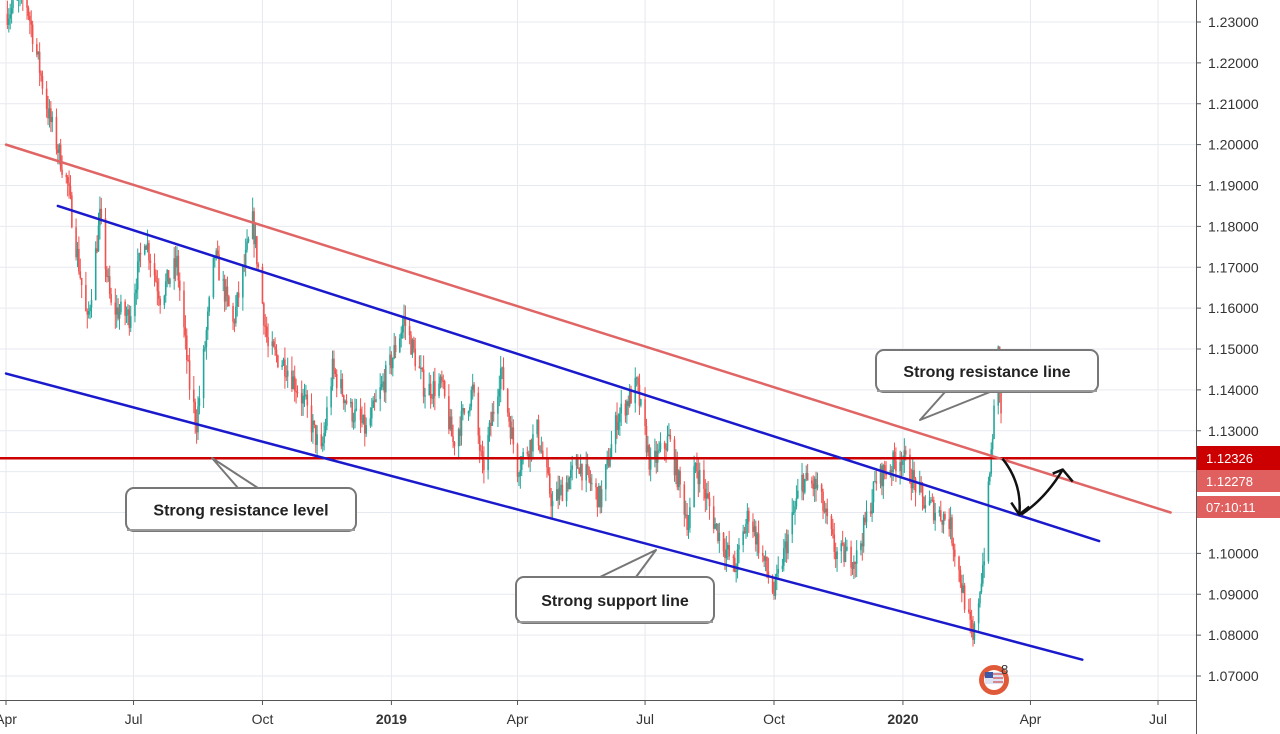 This screenshot has height=734, width=1280. Describe the element at coordinates (645, 719) in the screenshot. I see `x-tick-label-5: Jul` at that location.